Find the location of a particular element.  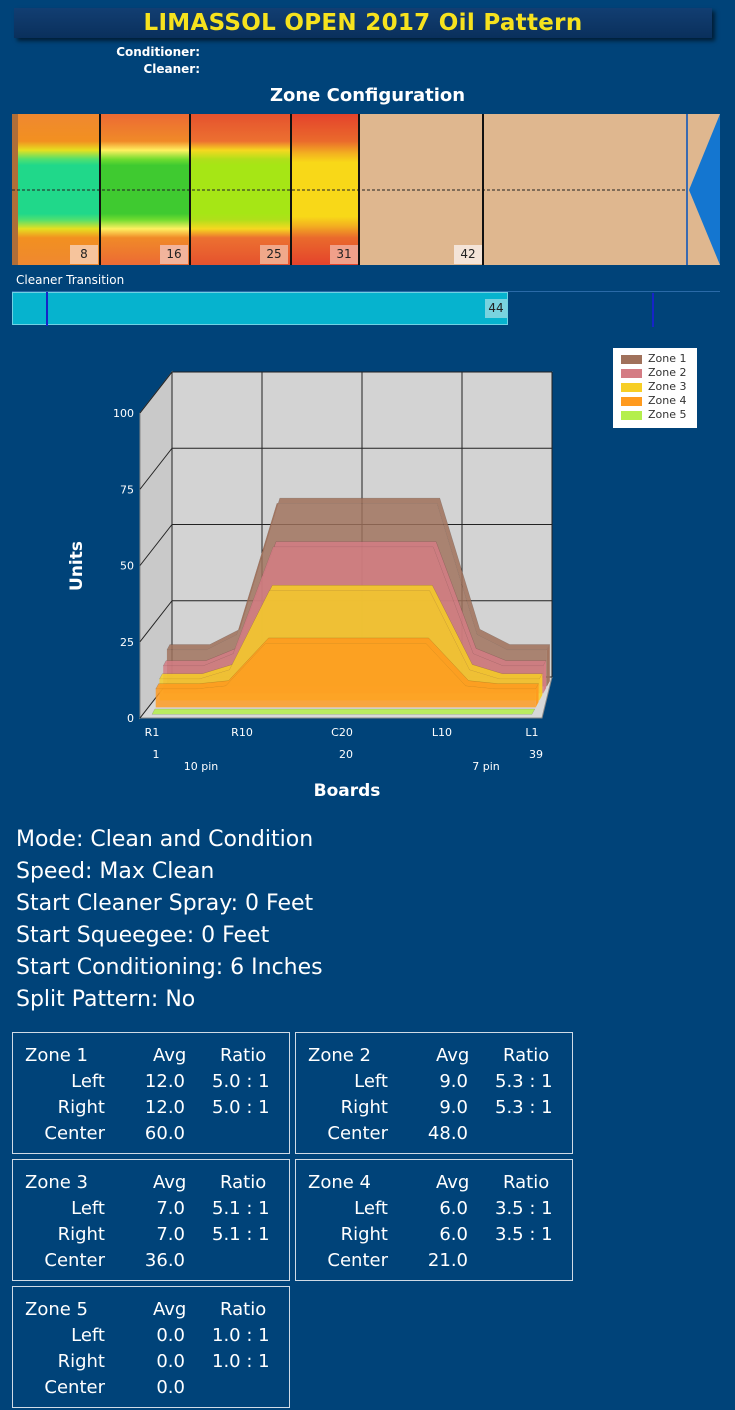

legend-label: Zone 3 is located at coordinates (667, 386).